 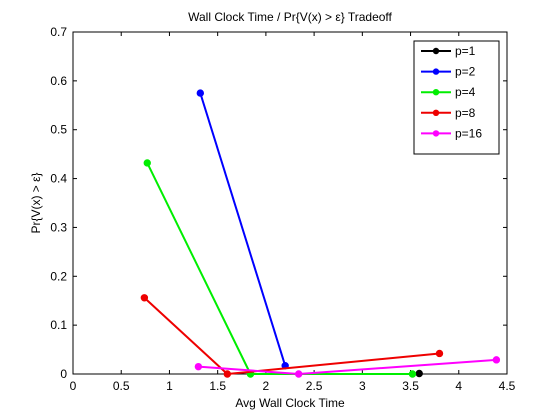 What do you see at coordinates (448, 51) in the screenshot?
I see `legend-item: p=1` at bounding box center [448, 51].